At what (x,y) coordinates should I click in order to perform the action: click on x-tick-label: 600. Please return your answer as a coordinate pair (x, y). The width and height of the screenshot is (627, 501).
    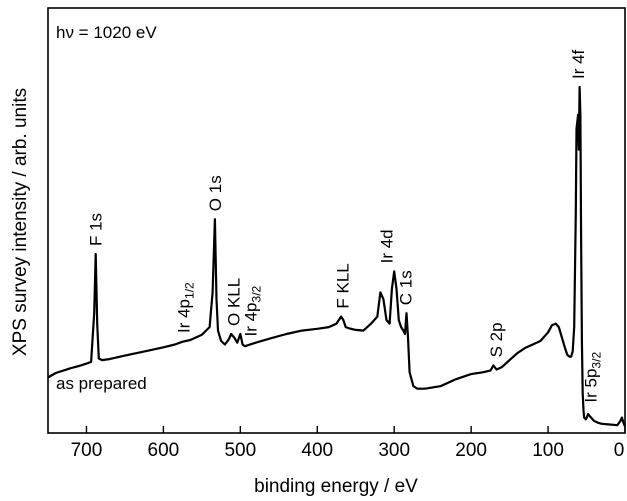
    Looking at the image, I should click on (164, 450).